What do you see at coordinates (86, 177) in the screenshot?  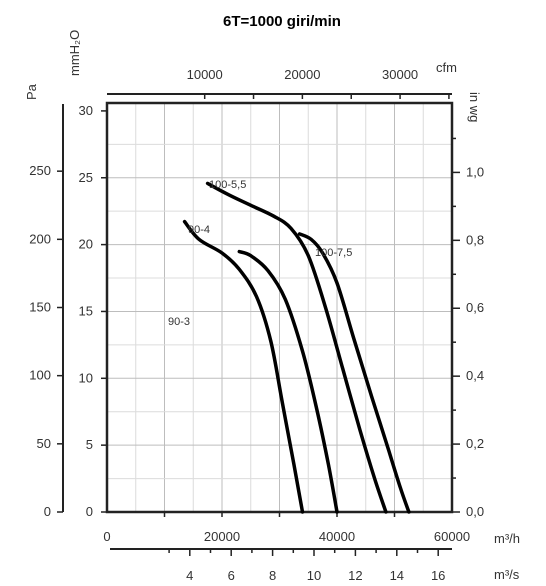 I see `left-mmh2o-tick-label: 25` at bounding box center [86, 177].